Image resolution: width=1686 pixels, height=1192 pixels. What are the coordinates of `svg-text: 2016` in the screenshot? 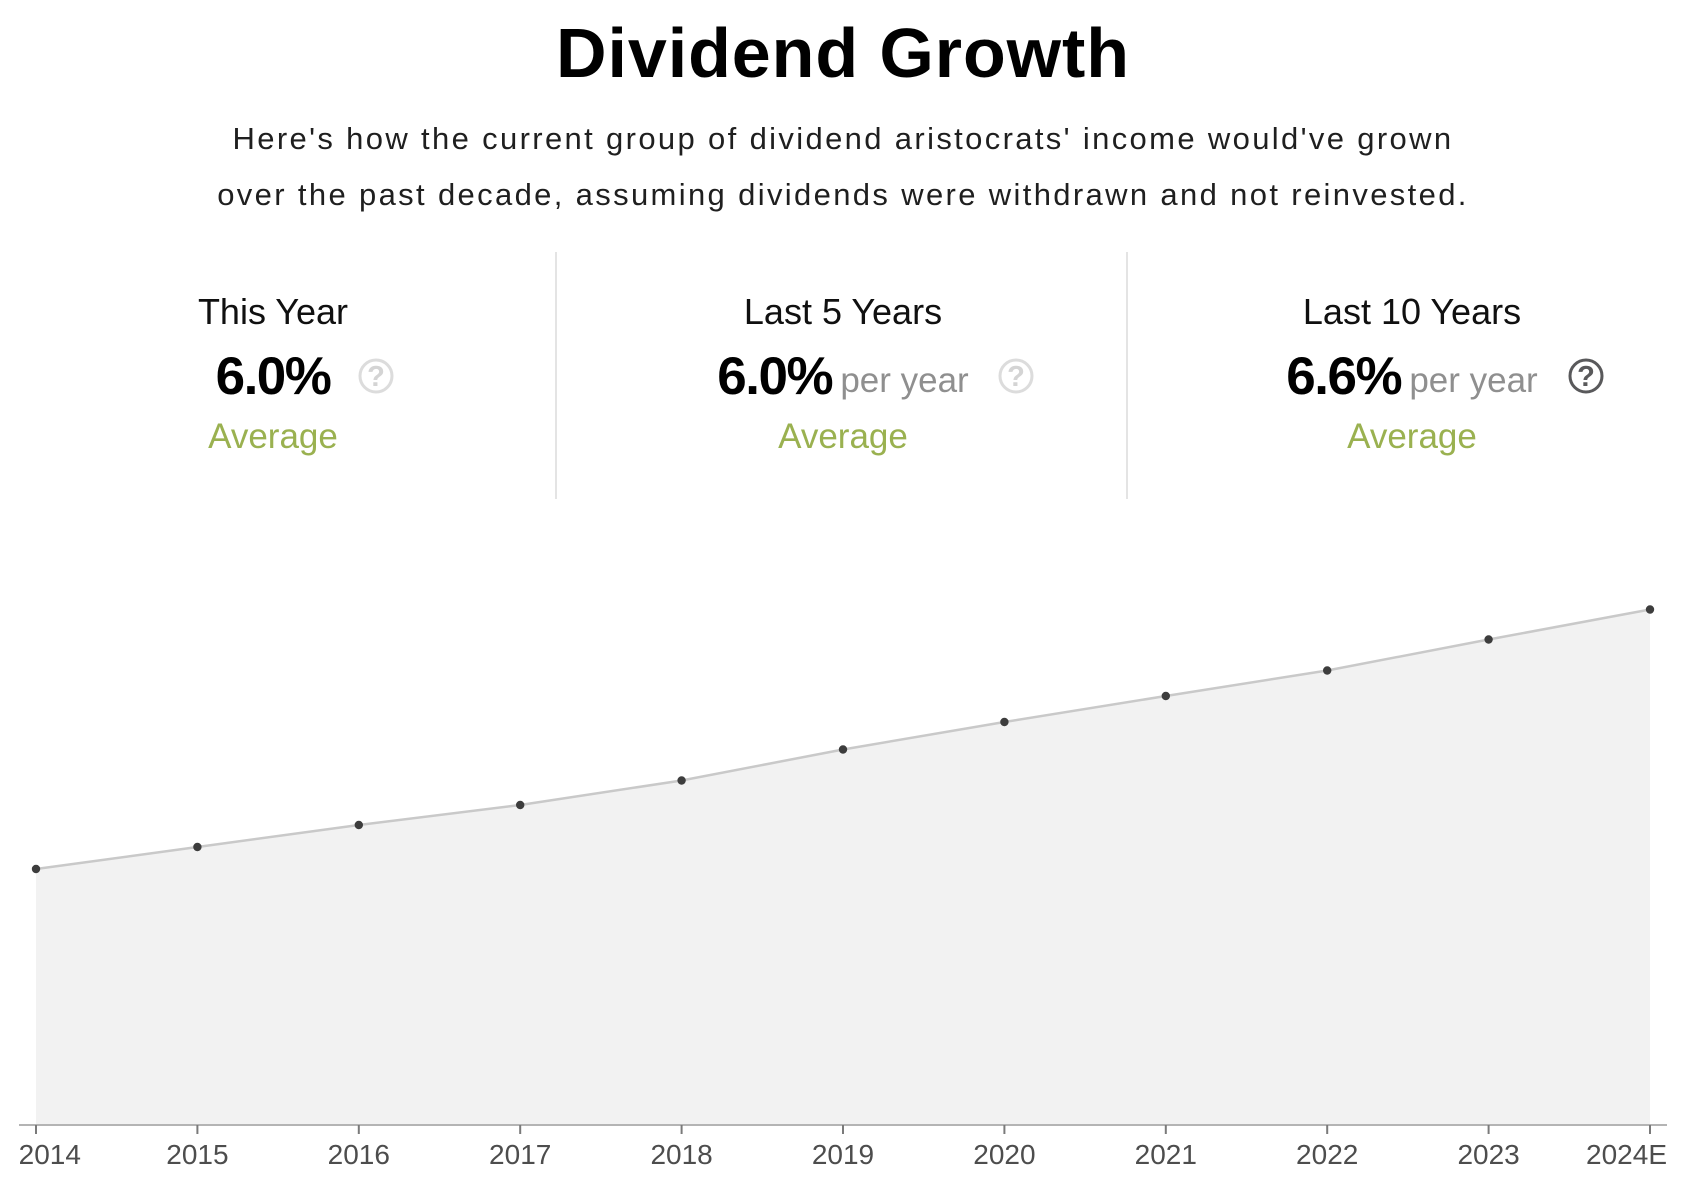 It's located at (359, 1154).